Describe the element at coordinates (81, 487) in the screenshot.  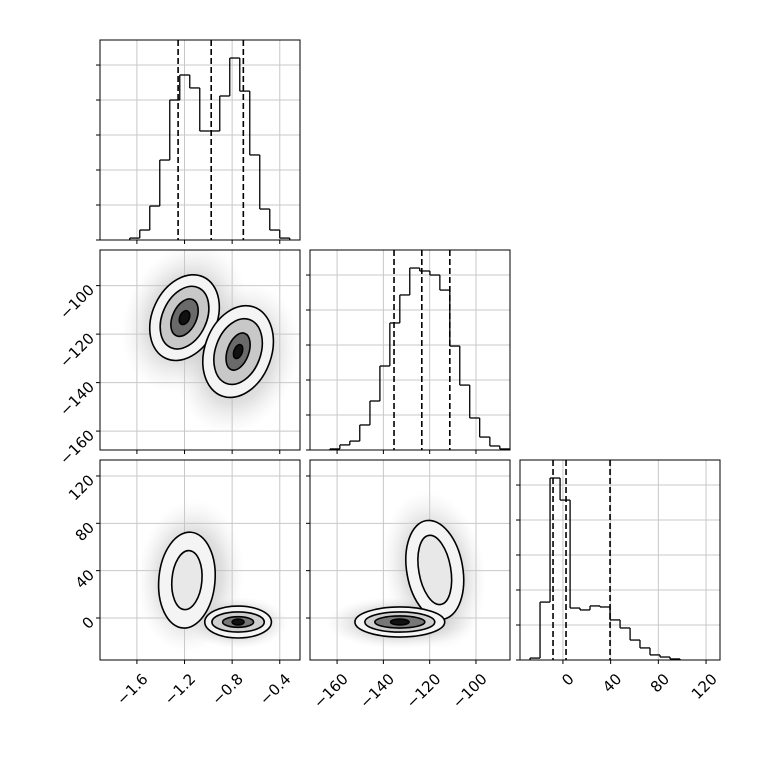
I see `y-tick-label: 120` at that location.